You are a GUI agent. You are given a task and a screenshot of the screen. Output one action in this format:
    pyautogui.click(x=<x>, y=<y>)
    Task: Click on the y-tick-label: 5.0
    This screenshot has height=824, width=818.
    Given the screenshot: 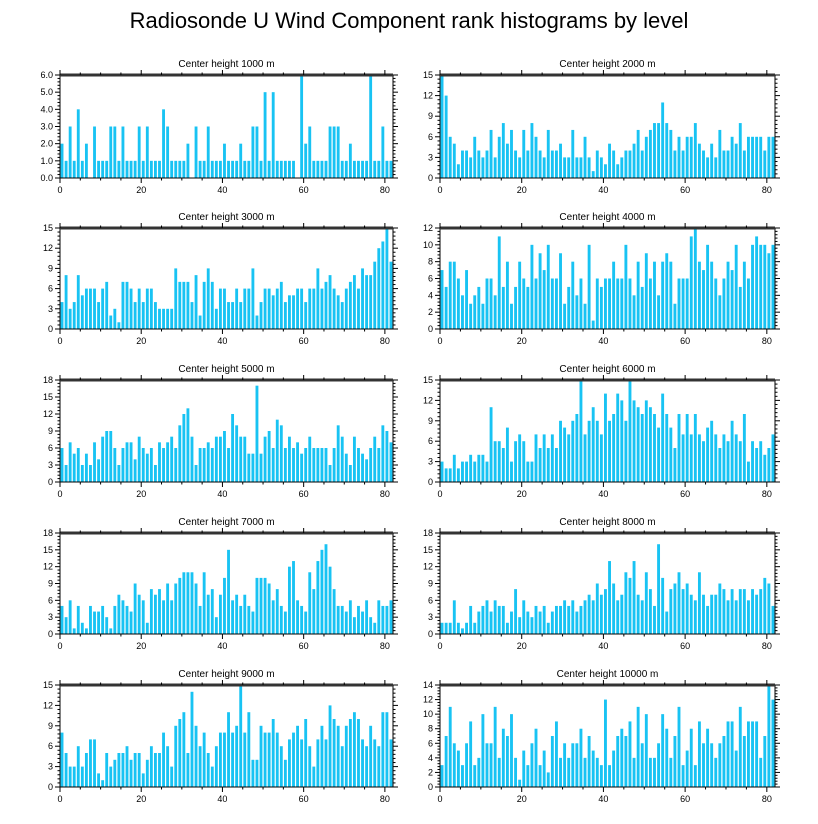 What is the action you would take?
    pyautogui.click(x=46, y=92)
    